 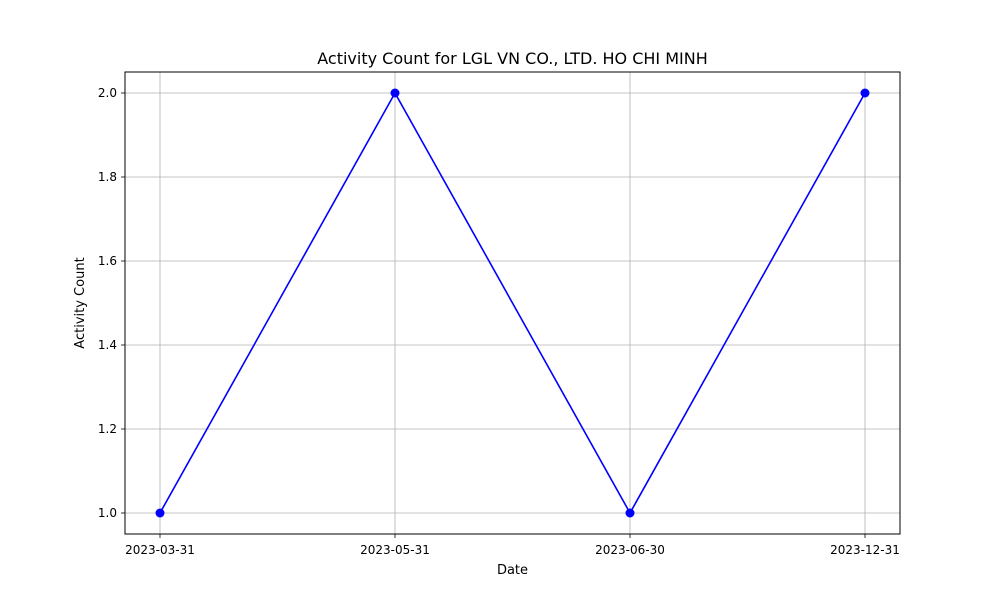 I want to click on x-axis-label: Date, so click(x=512, y=570).